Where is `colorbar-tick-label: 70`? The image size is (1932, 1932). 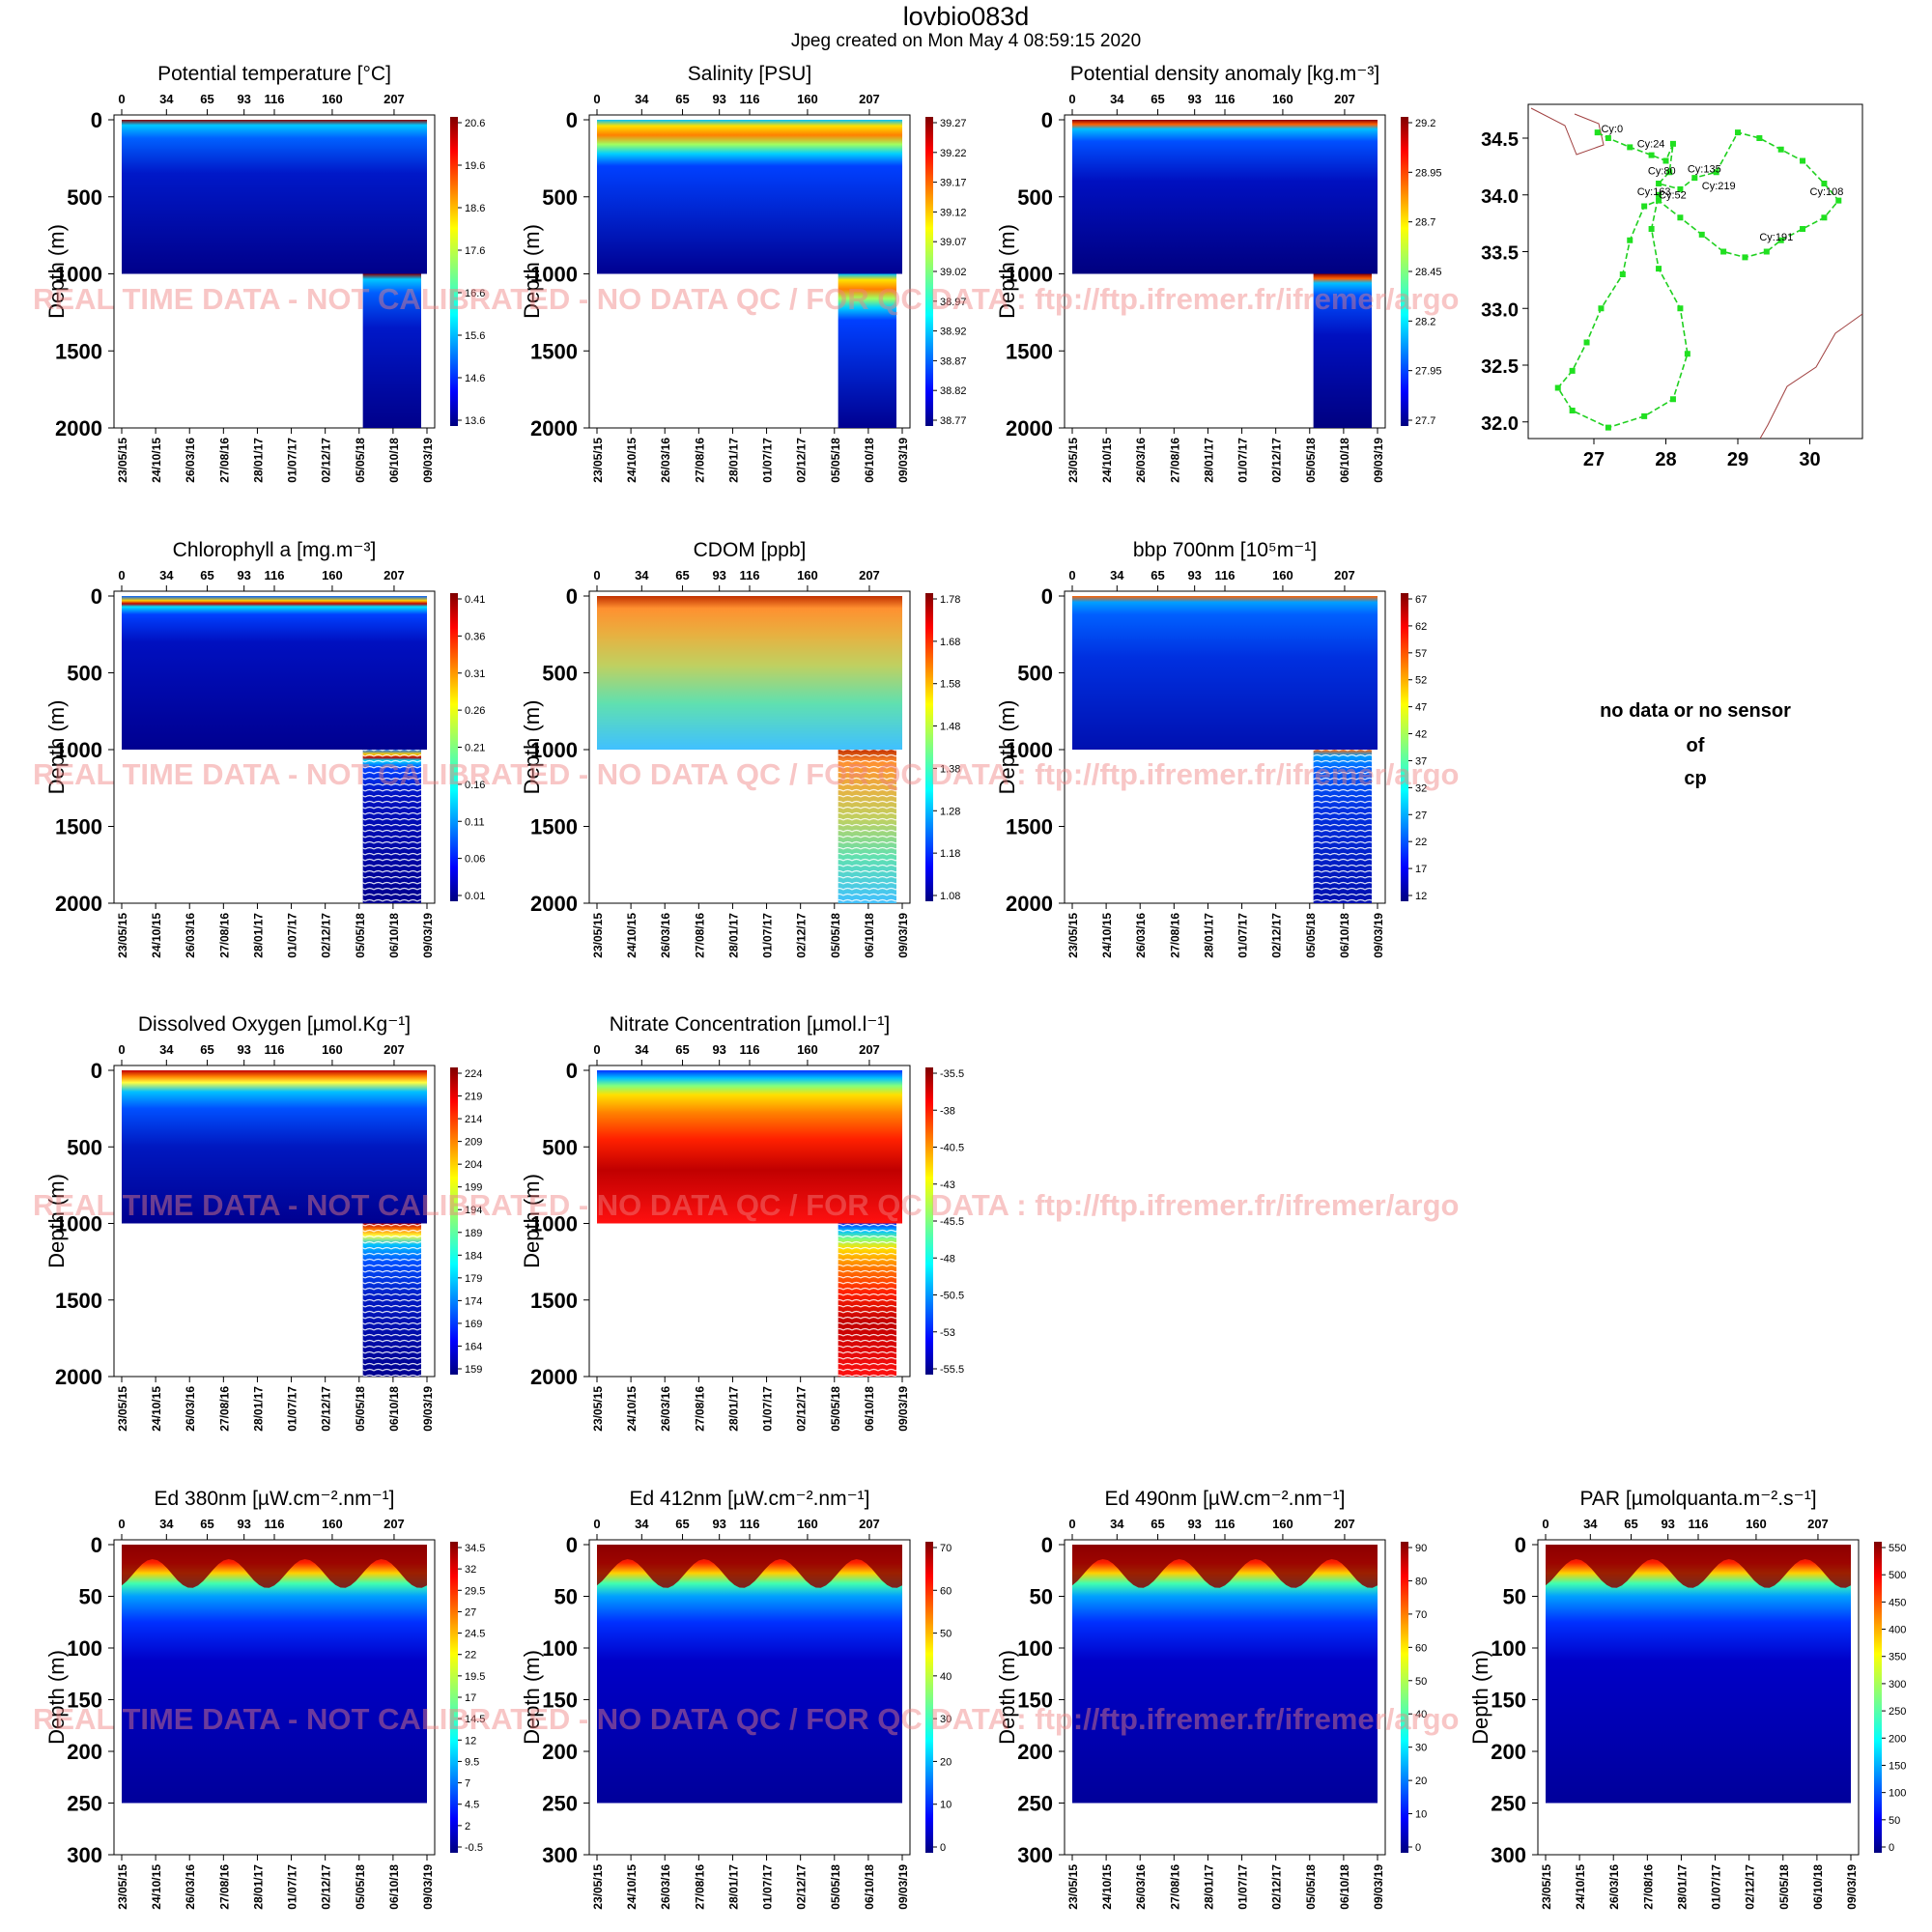 colorbar-tick-label: 70 is located at coordinates (1421, 1615).